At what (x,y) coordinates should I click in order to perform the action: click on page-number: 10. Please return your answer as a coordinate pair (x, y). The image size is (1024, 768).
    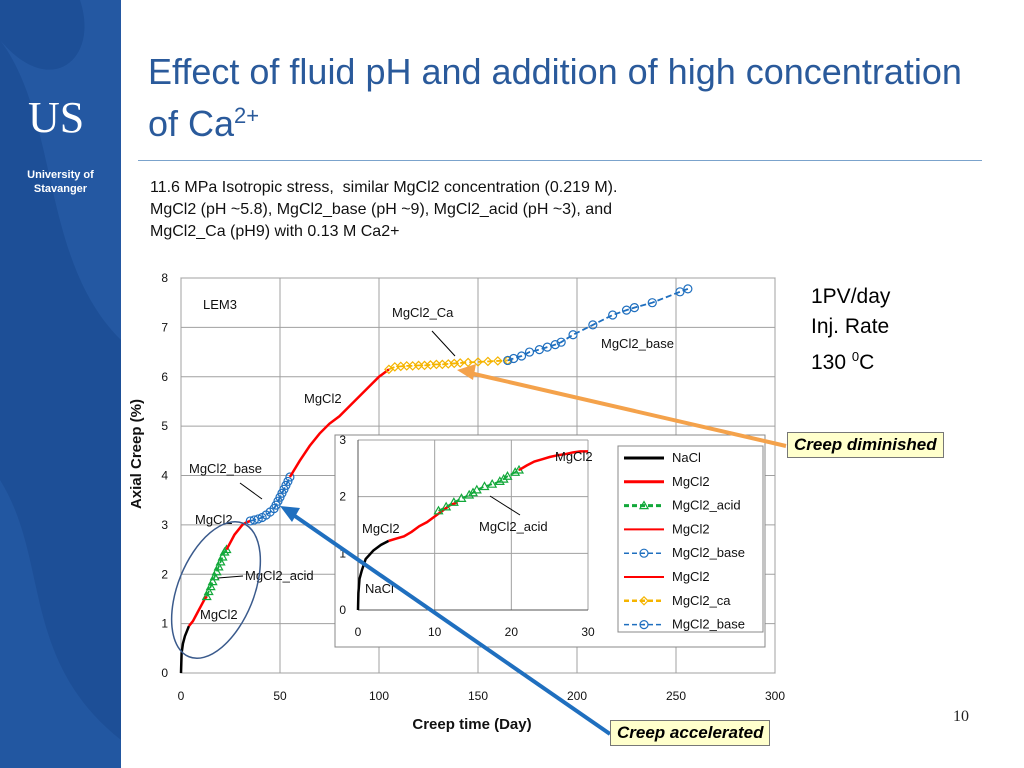
    Looking at the image, I should click on (961, 716).